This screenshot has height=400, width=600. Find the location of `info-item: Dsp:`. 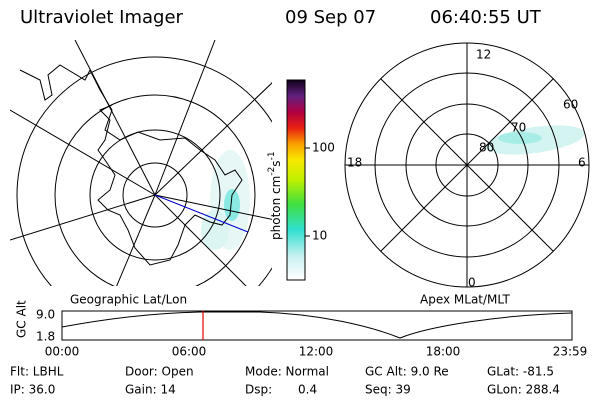

info-item: Dsp: is located at coordinates (258, 390).